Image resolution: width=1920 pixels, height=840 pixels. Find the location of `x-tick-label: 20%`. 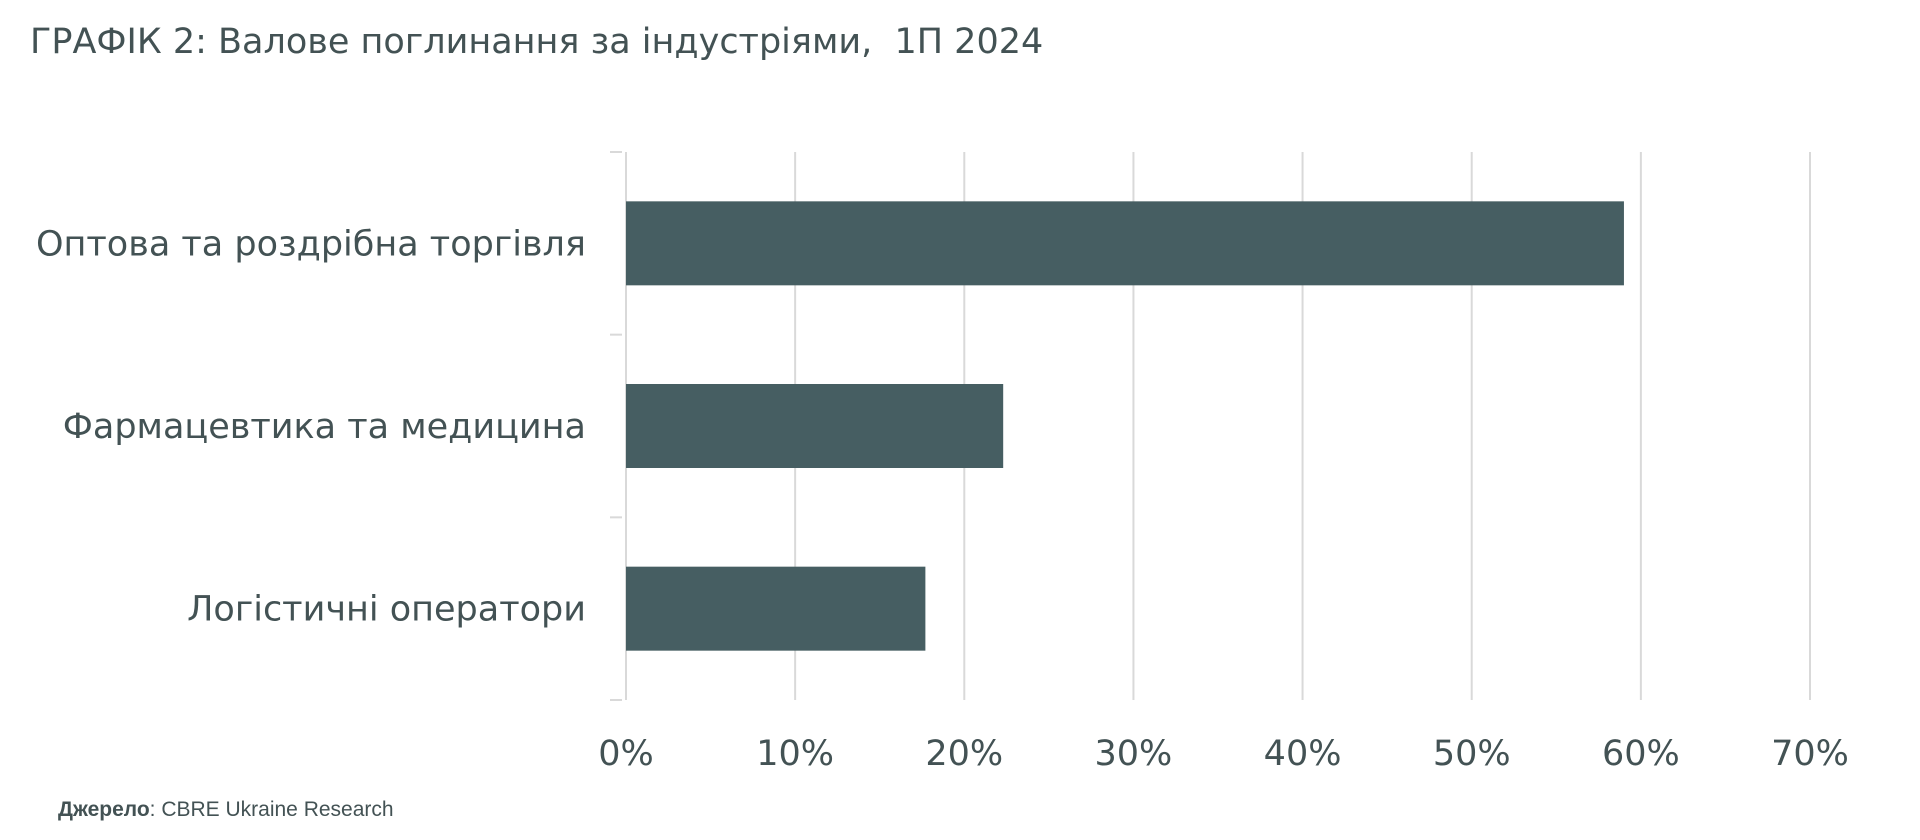

x-tick-label: 20% is located at coordinates (964, 754).